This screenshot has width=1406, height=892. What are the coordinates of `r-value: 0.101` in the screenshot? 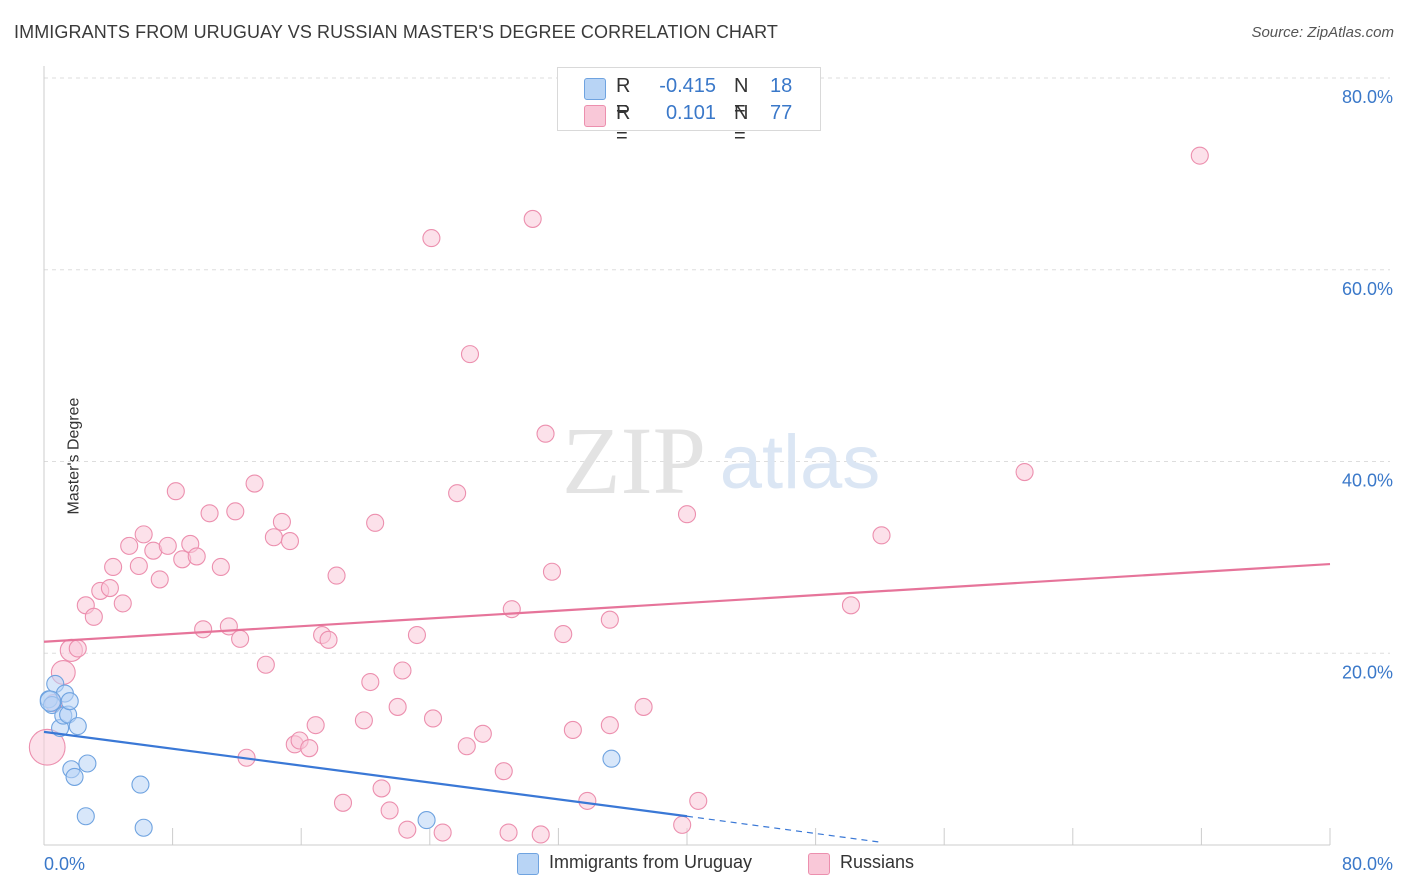 It's located at (690, 113).